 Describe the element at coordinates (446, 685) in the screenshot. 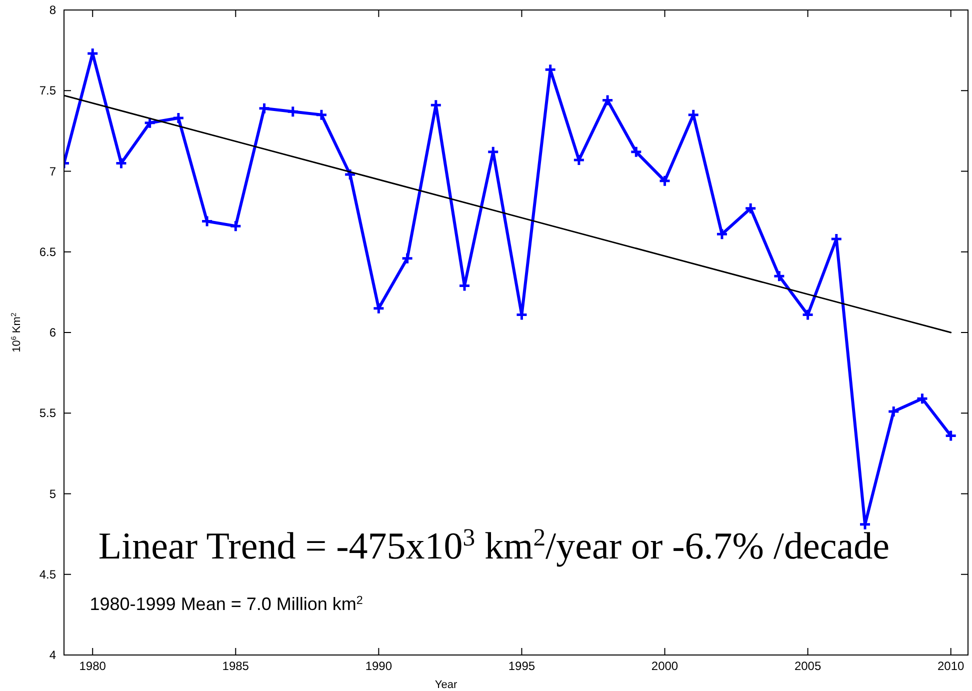

I see `x-axis-title: Year` at that location.